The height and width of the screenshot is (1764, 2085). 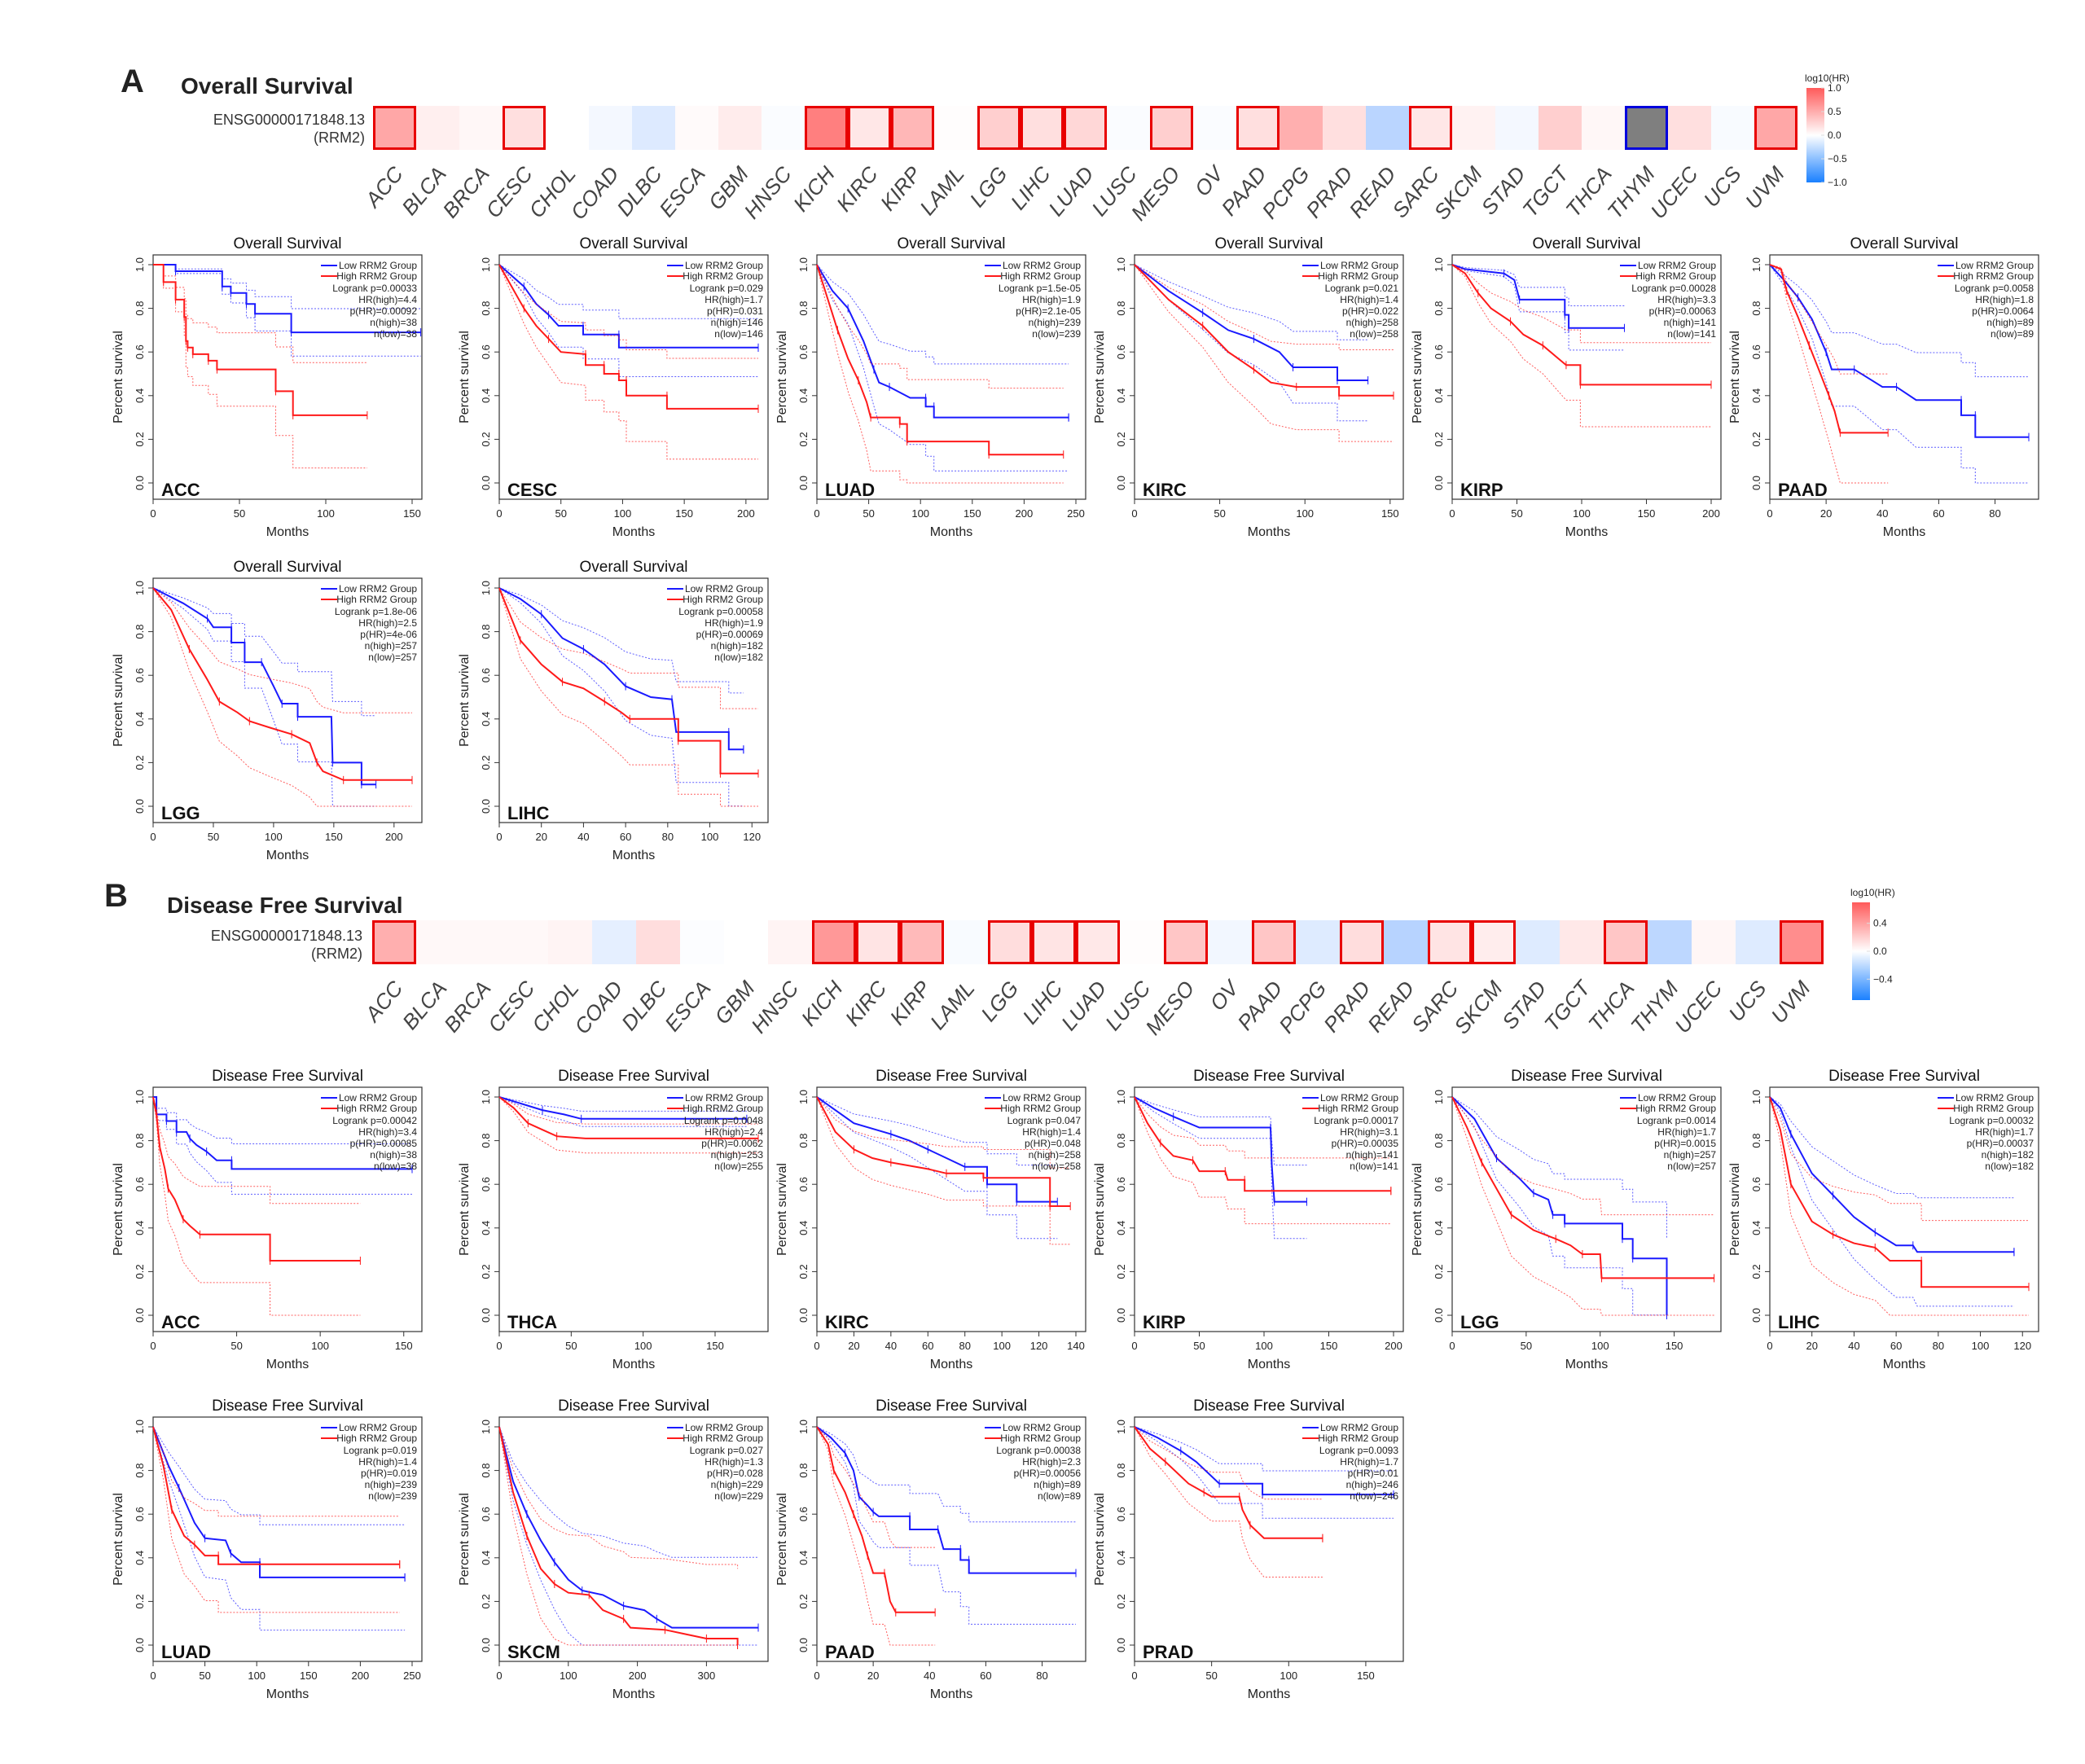 What do you see at coordinates (1603, 128) in the screenshot?
I see `heatmap-cell-thca` at bounding box center [1603, 128].